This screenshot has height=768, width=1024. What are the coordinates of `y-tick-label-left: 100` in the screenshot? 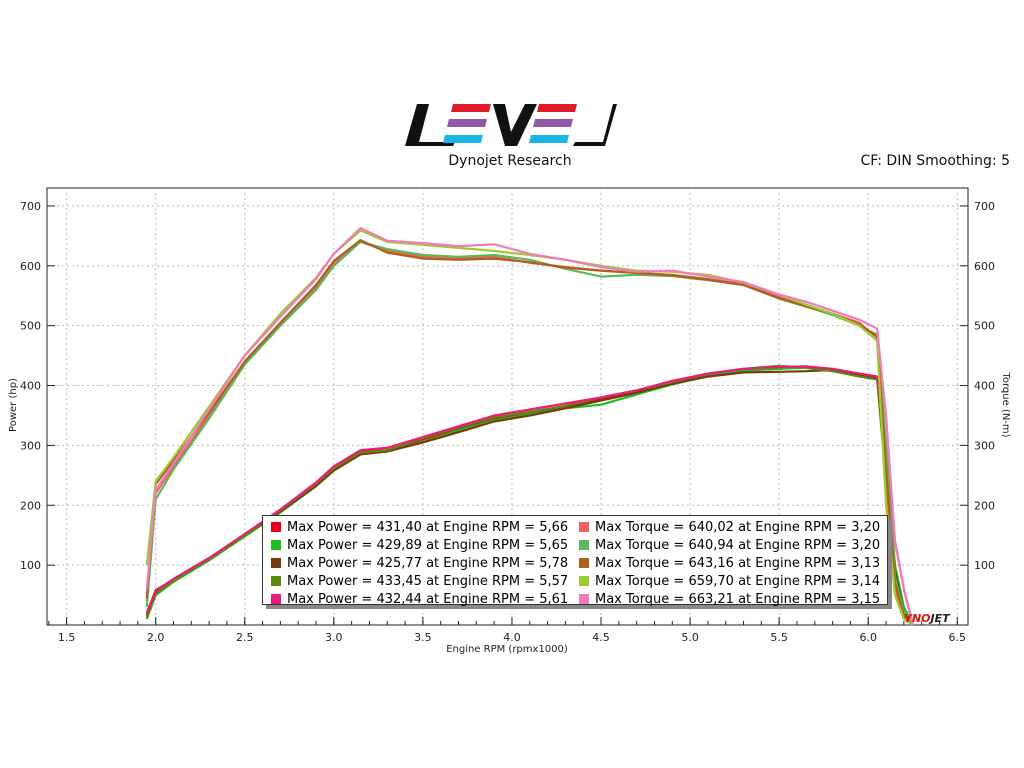 It's located at (30, 565).